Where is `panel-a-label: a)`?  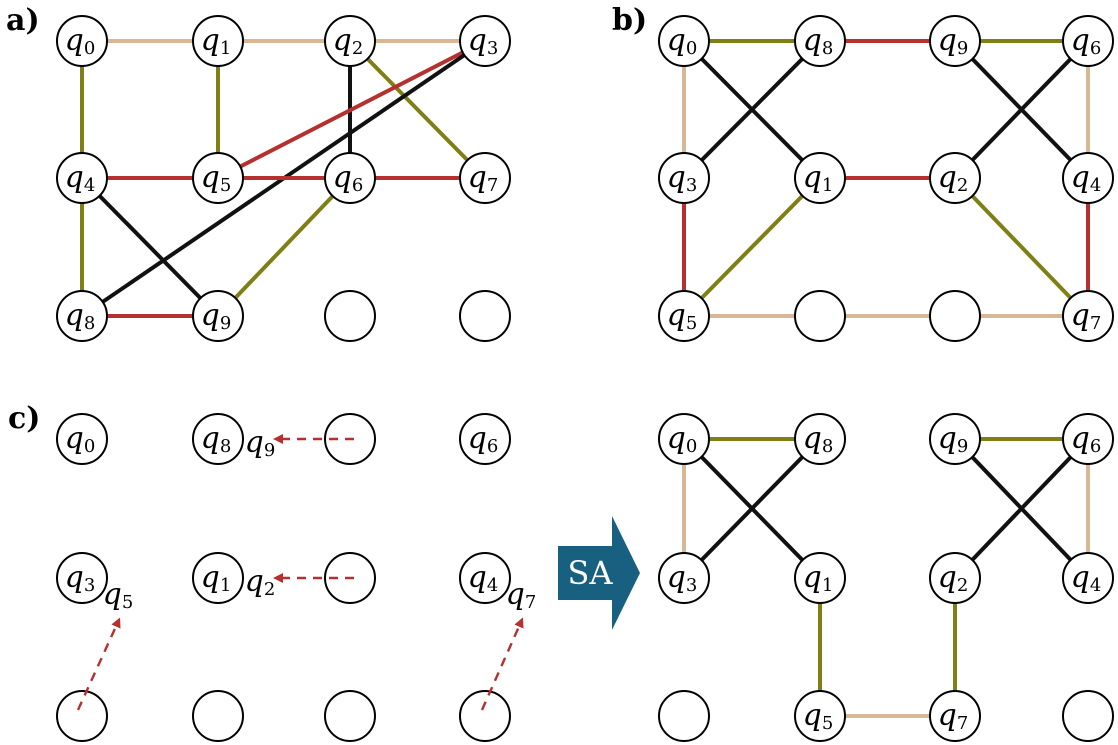 panel-a-label: a) is located at coordinates (23, 20).